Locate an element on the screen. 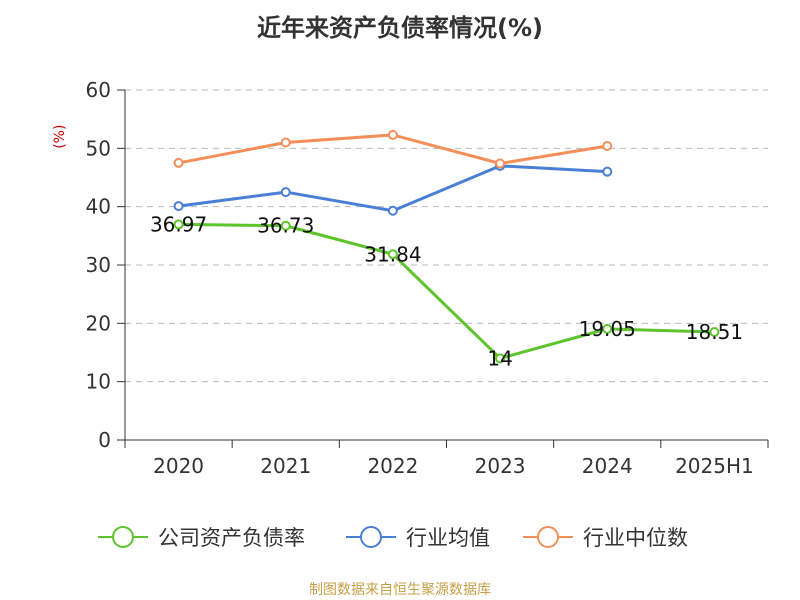 This screenshot has height=600, width=800. y-tick-label: 60 is located at coordinates (98, 90).